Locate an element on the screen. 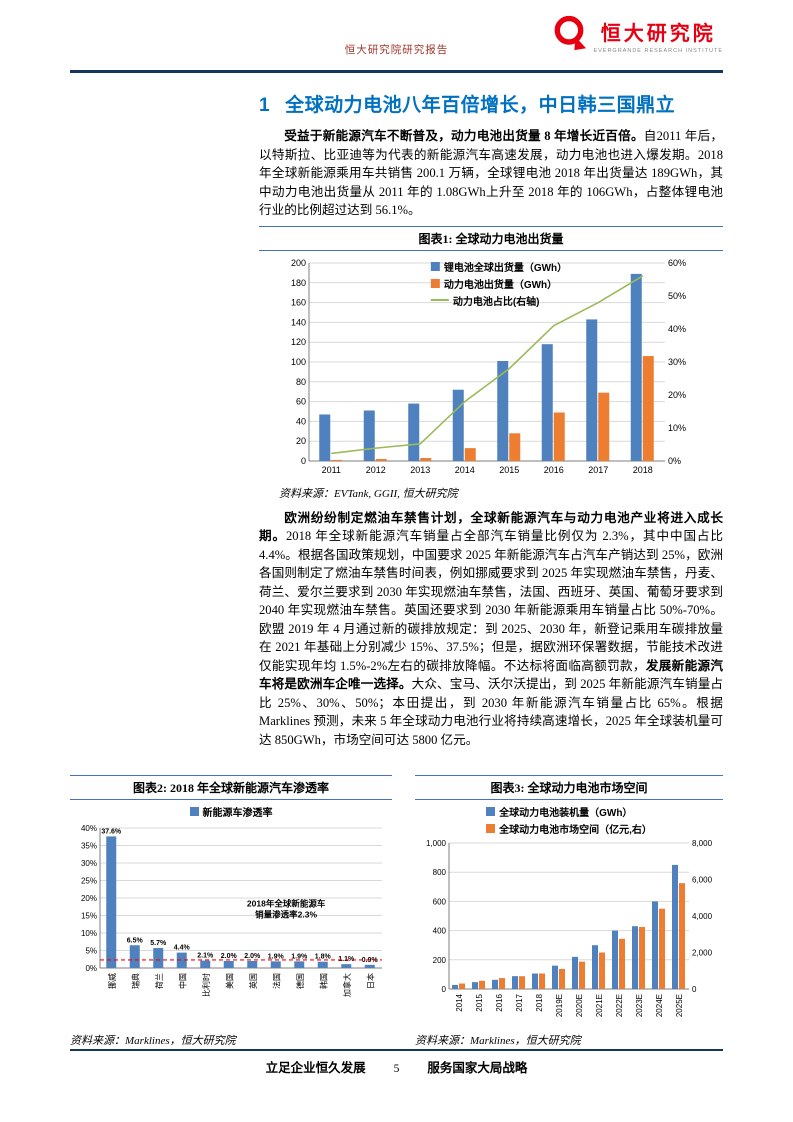 This screenshot has height=1122, width=793. figure-2-title: 图表2: 2018 年全球新能源汽车渗透率 is located at coordinates (231, 787).